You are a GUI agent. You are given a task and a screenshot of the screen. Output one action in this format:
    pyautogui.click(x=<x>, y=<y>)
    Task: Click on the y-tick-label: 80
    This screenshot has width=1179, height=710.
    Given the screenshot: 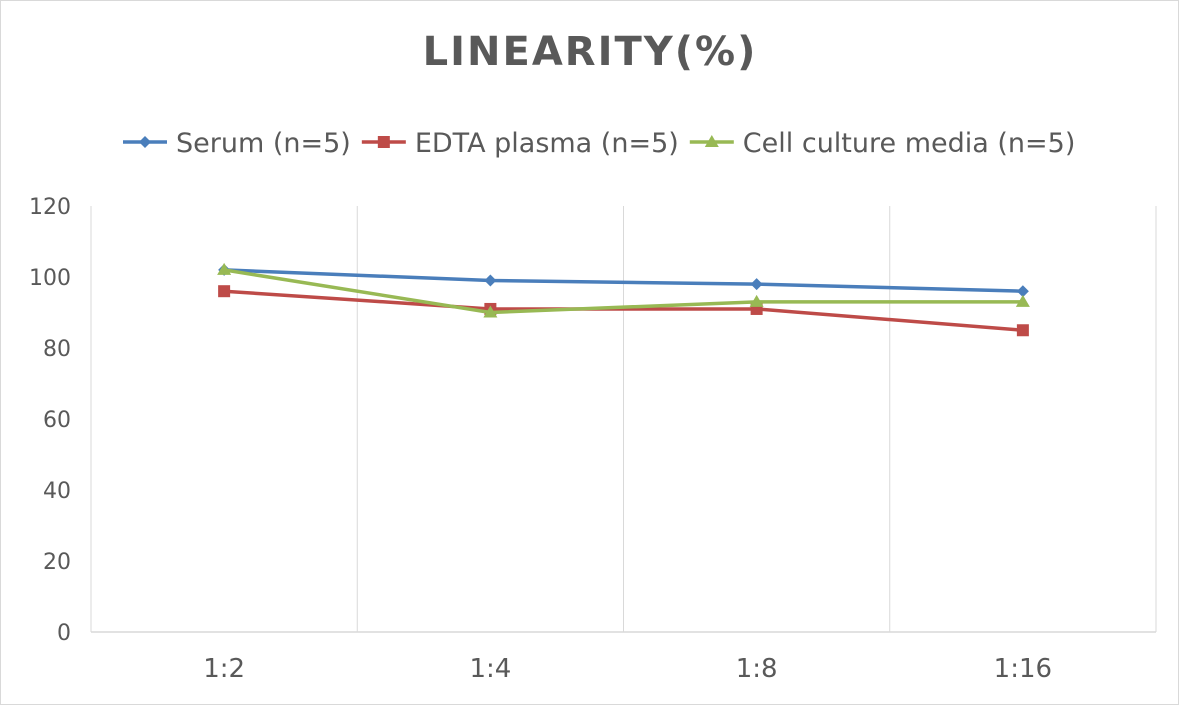 What is the action you would take?
    pyautogui.click(x=57, y=349)
    